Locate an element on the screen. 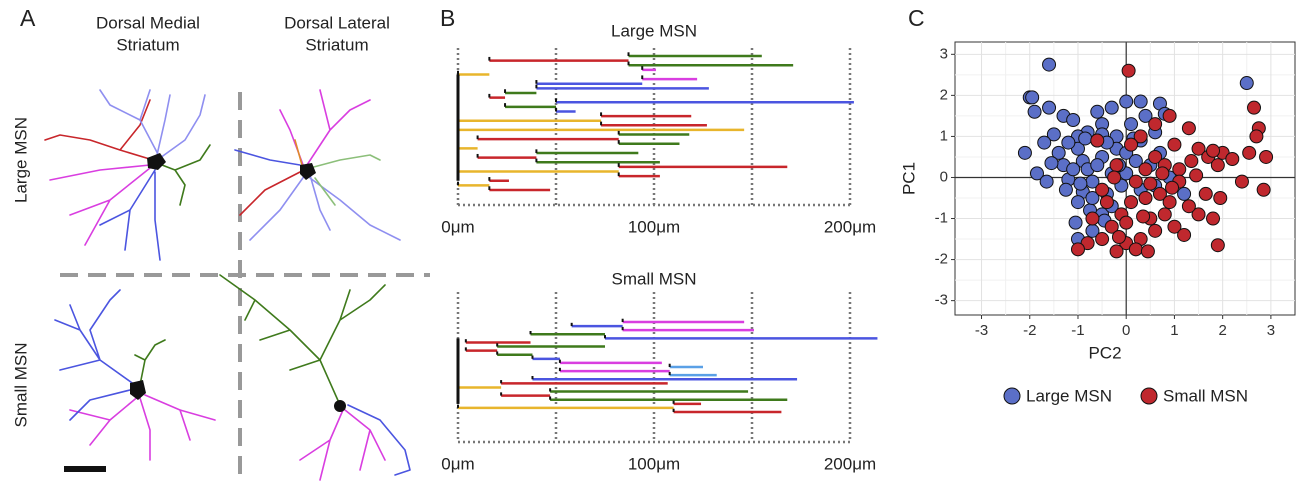 The width and height of the screenshot is (1299, 491). legend-label: Large MSN is located at coordinates (1069, 395).